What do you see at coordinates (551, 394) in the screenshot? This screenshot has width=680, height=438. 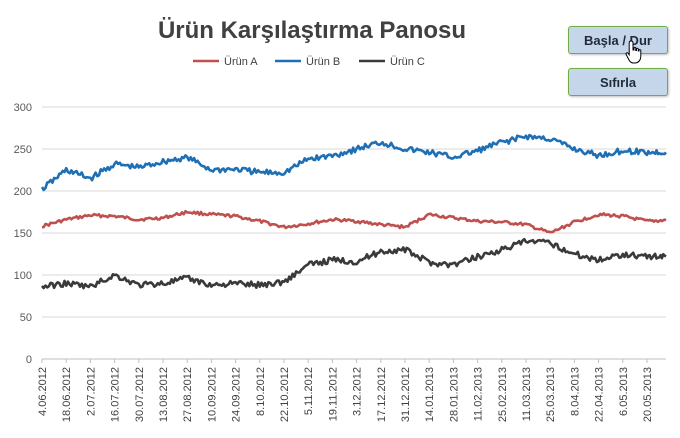 I see `x-tick-label: 25.03.2013` at bounding box center [551, 394].